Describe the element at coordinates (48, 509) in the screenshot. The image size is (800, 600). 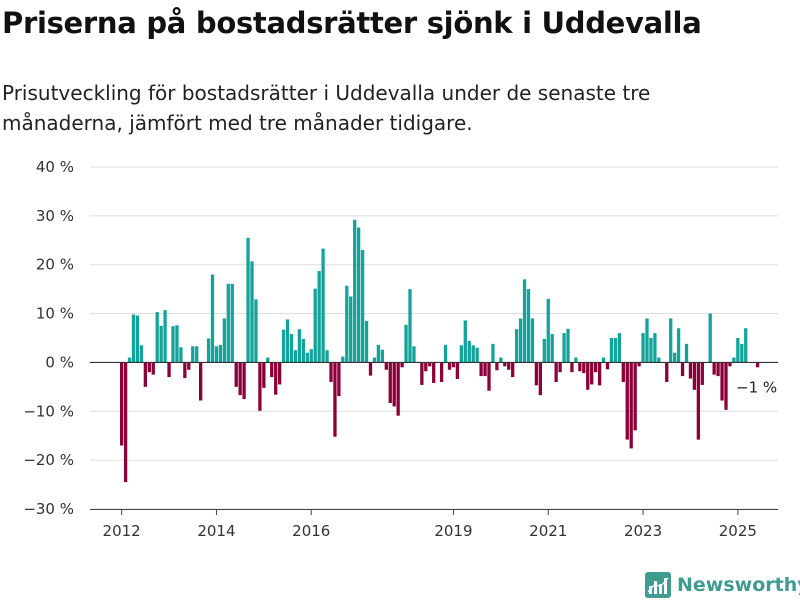
I see `y-tick-label: −30 %` at that location.